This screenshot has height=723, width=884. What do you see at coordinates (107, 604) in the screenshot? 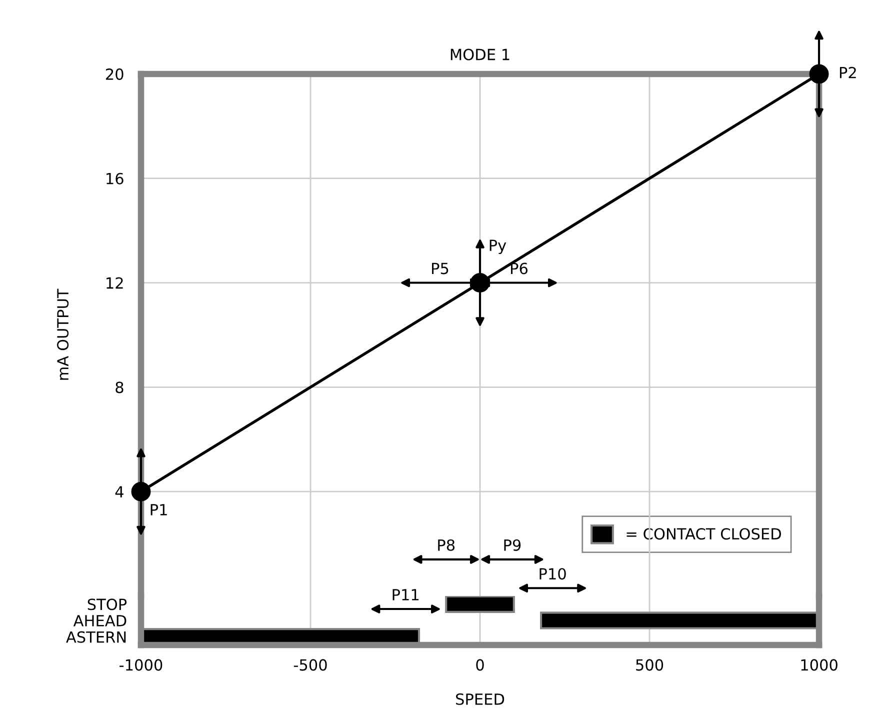
I see `y-tick-label: STOP` at bounding box center [107, 604].